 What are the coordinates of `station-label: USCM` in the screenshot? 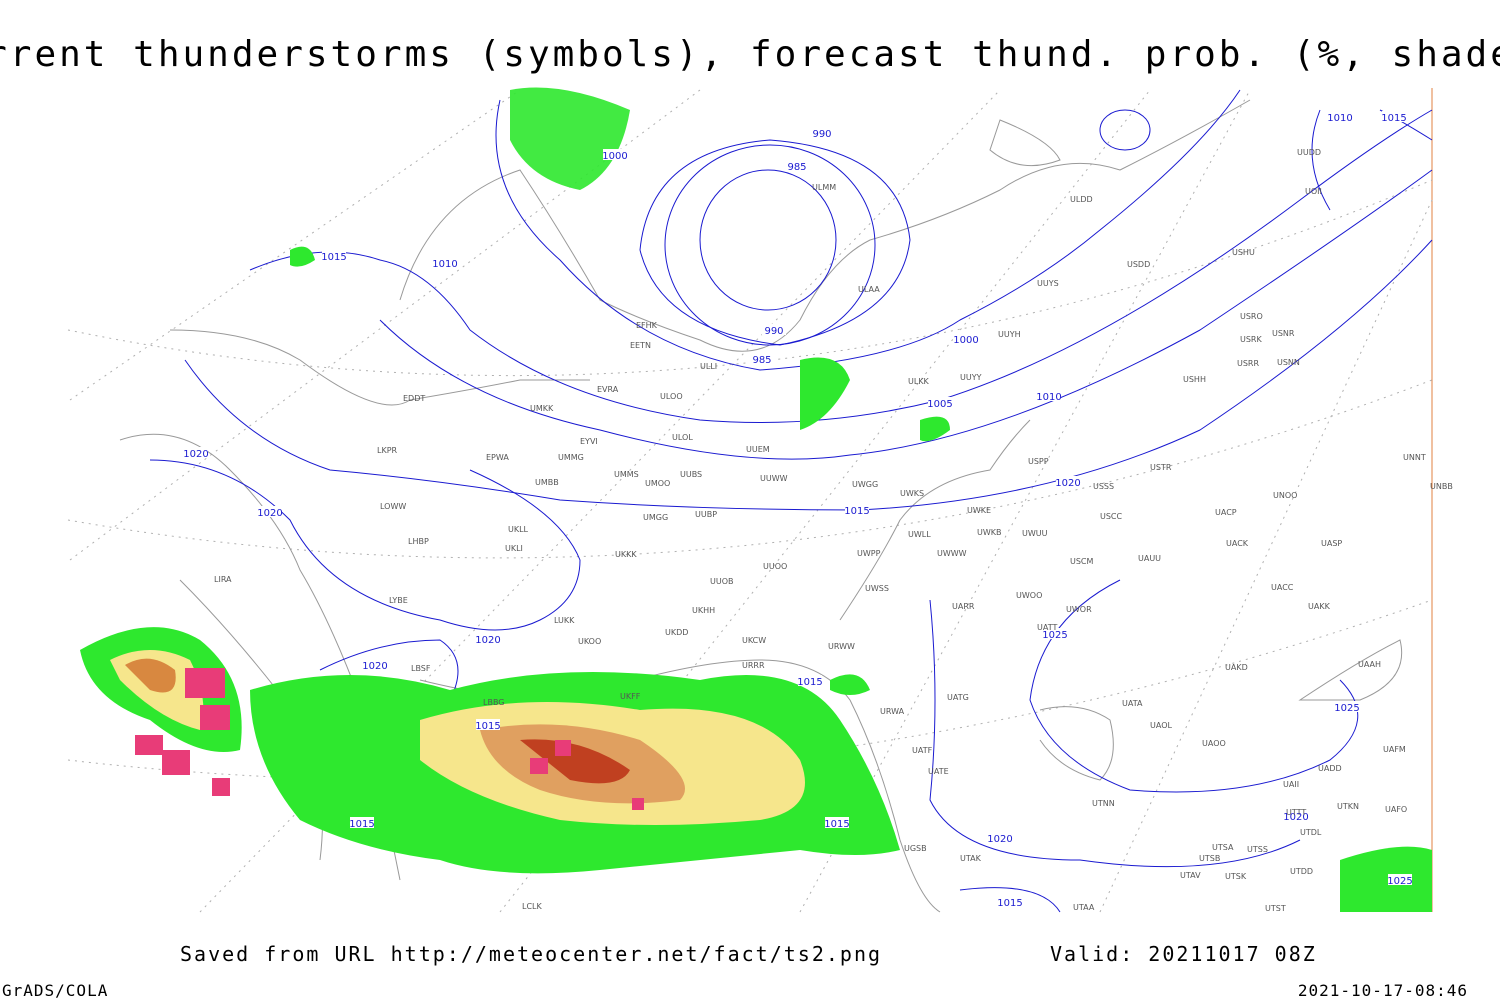 It's located at (1082, 561).